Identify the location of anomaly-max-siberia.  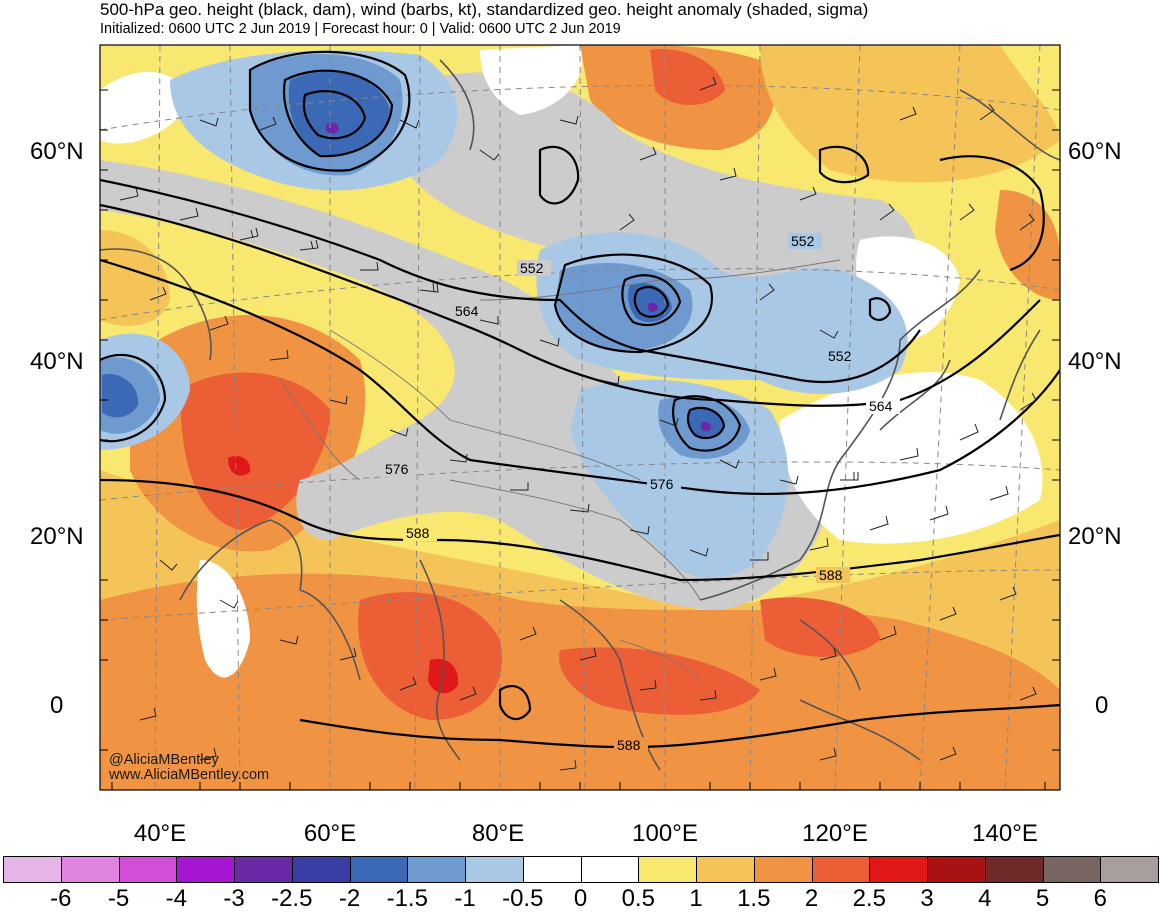
(687, 77).